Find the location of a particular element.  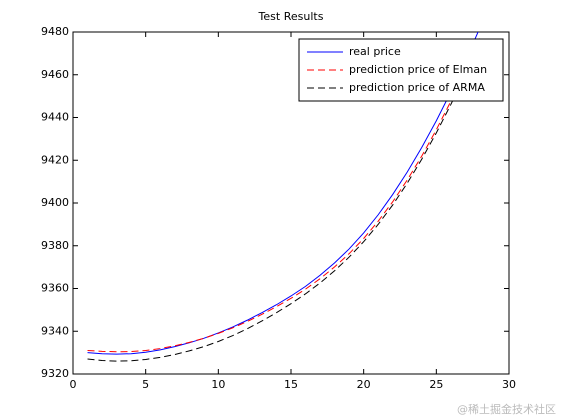

x-tick-label: 25 is located at coordinates (436, 384).